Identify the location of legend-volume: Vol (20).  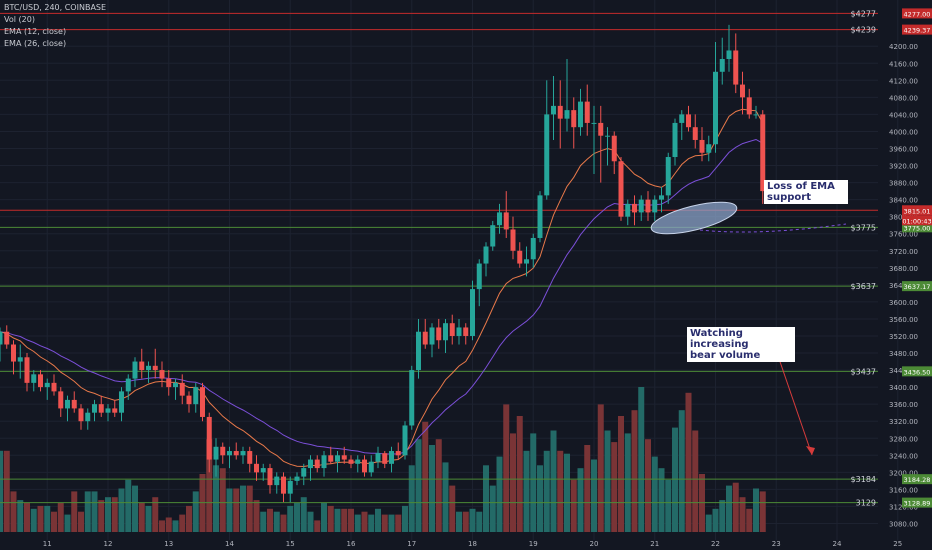
(19, 19).